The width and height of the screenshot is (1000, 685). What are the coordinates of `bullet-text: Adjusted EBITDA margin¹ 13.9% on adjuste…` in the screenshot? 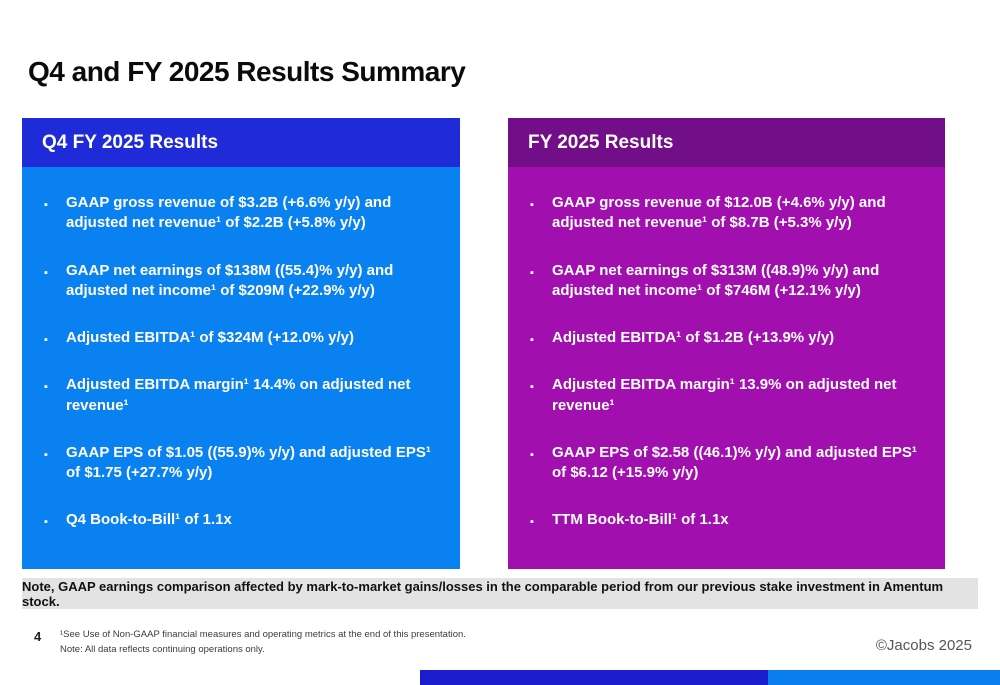 It's located at (724, 395).